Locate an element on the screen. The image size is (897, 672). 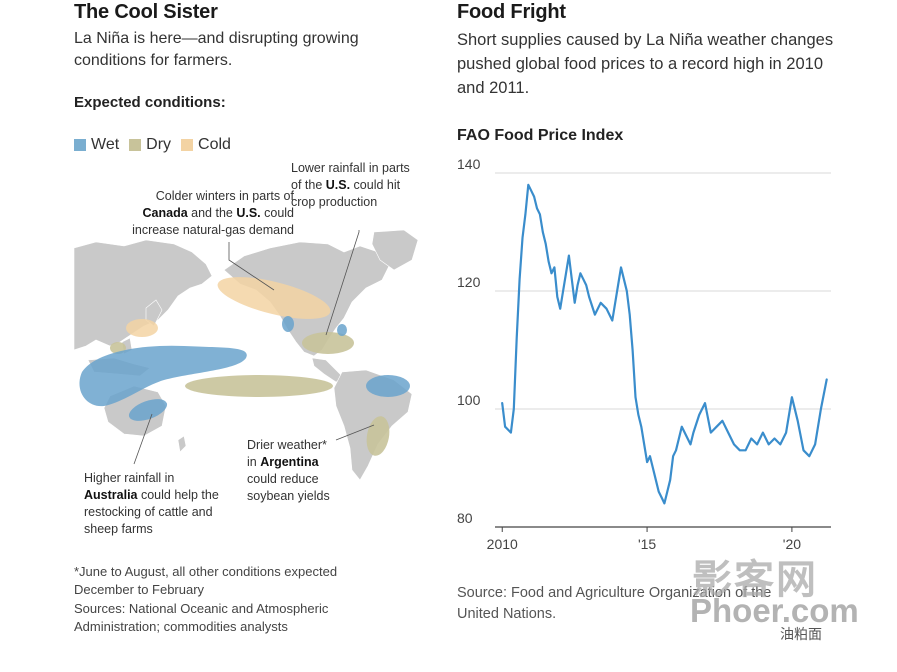
leader-canada is located at coordinates (251, 266).